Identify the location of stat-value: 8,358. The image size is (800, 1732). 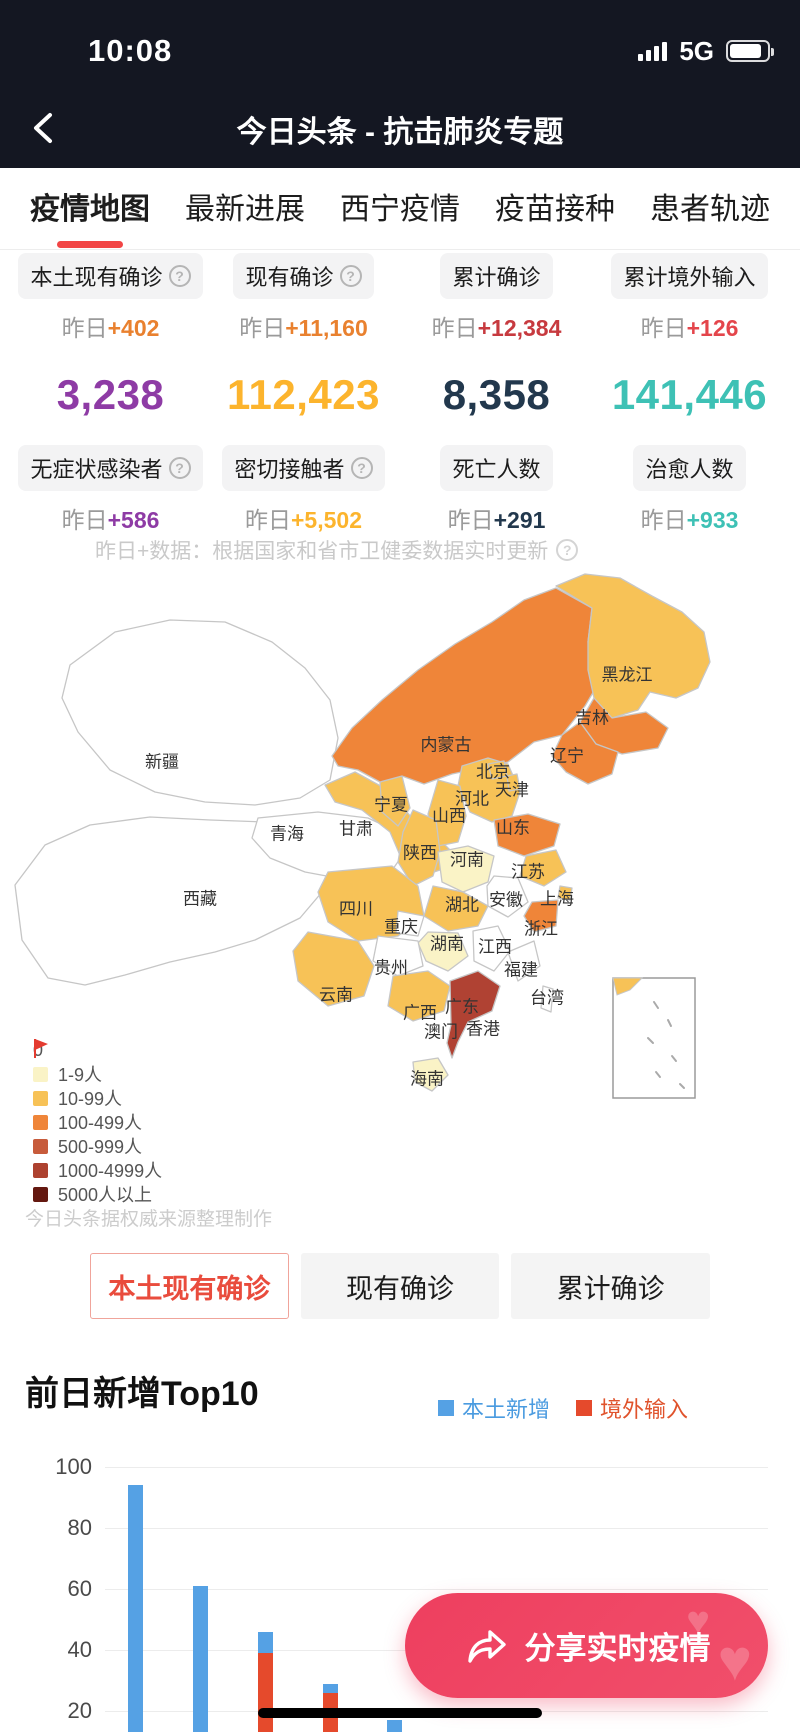
(496, 394).